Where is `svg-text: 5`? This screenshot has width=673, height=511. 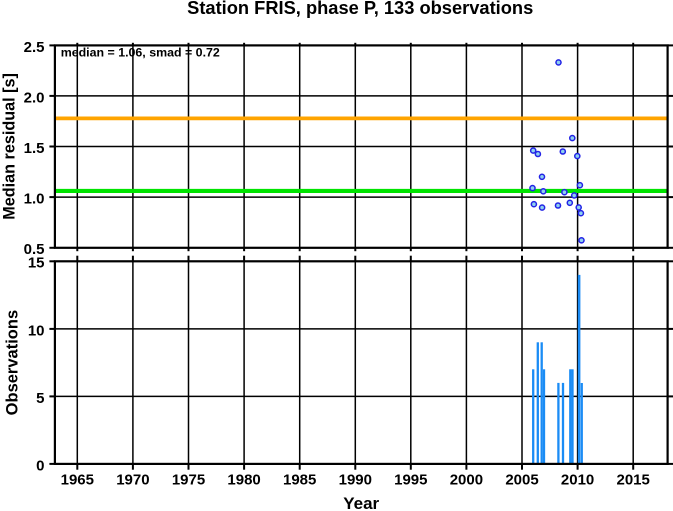 svg-text: 5 is located at coordinates (40, 398).